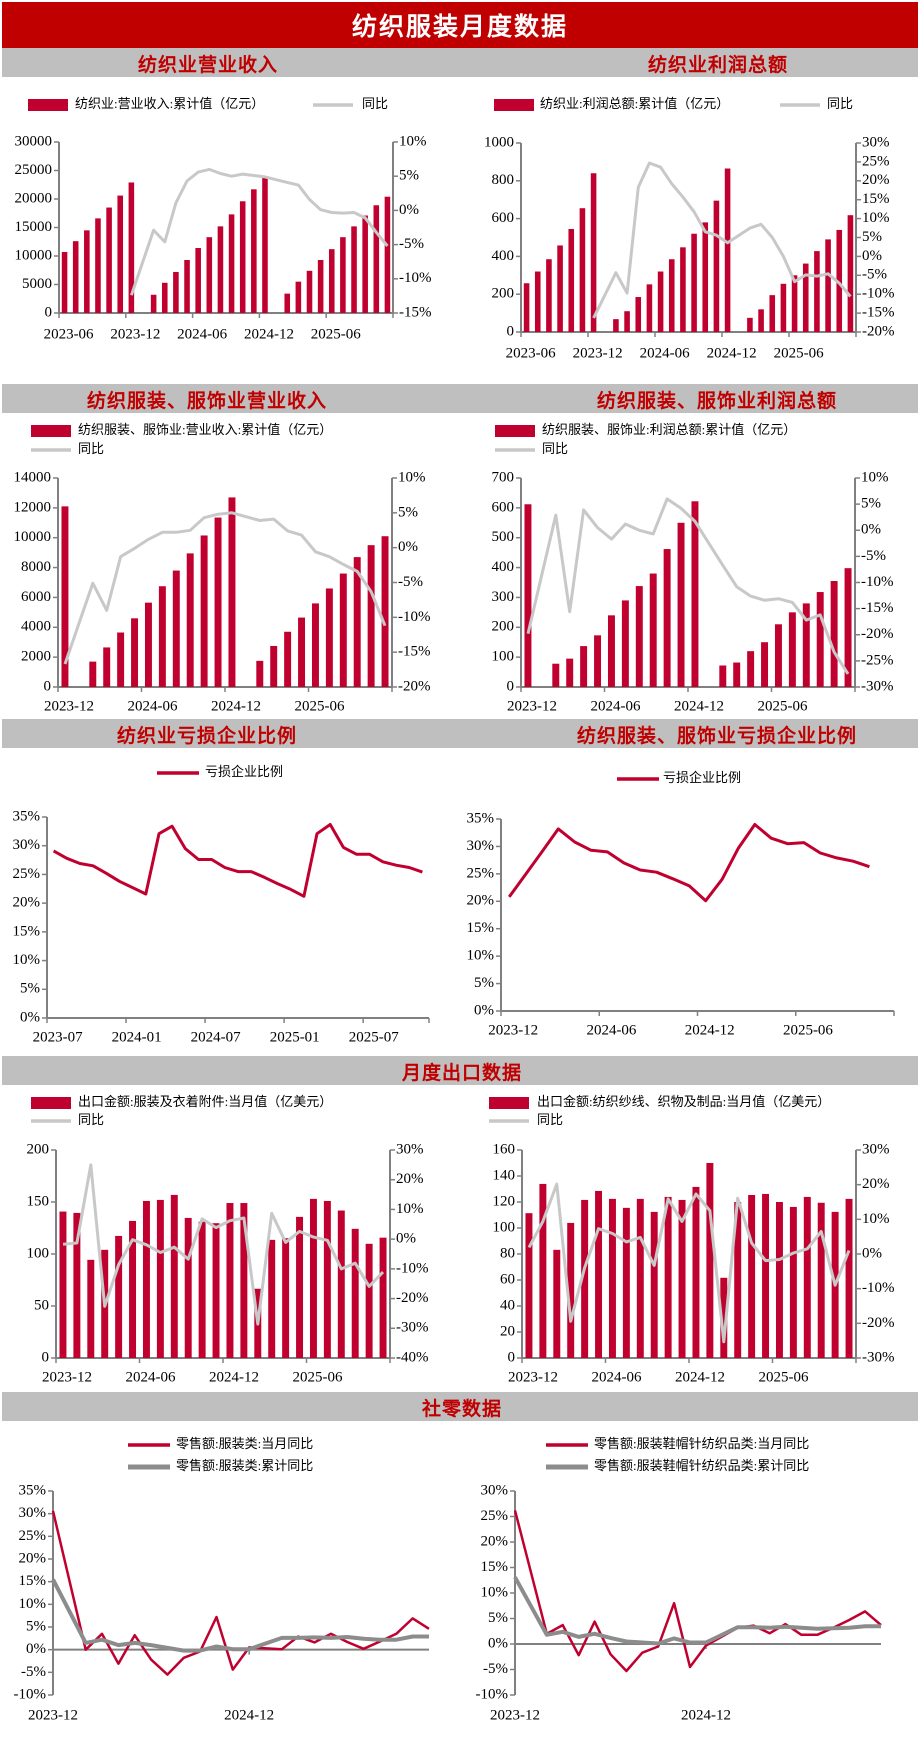 The width and height of the screenshot is (920, 1758). What do you see at coordinates (503, 657) in the screenshot?
I see `y-tick-label: 100` at bounding box center [503, 657].